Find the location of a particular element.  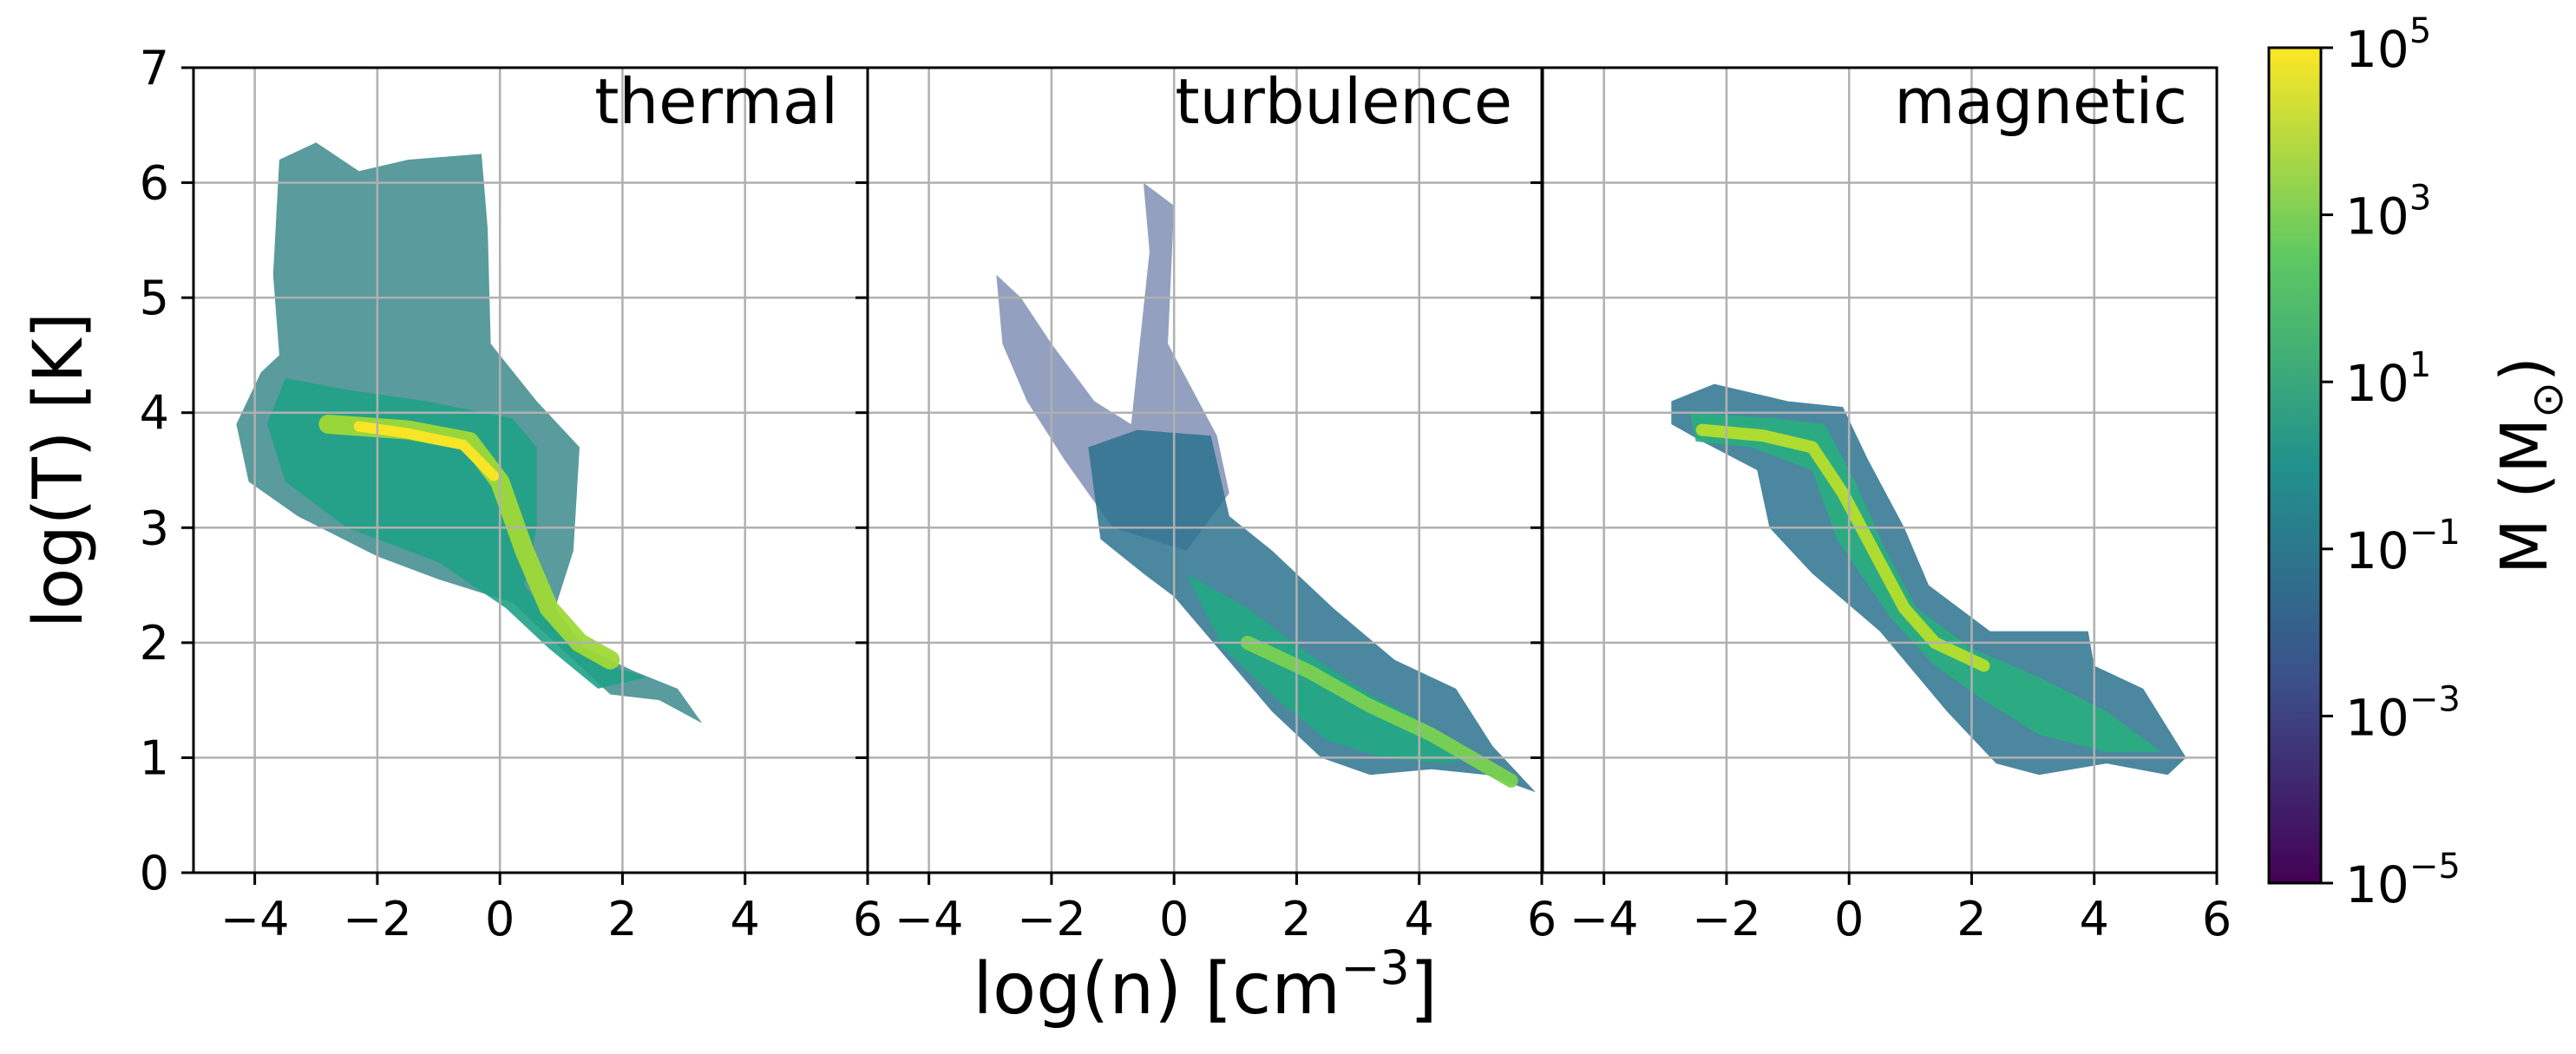

y-tick-label: 3 is located at coordinates (154, 528).